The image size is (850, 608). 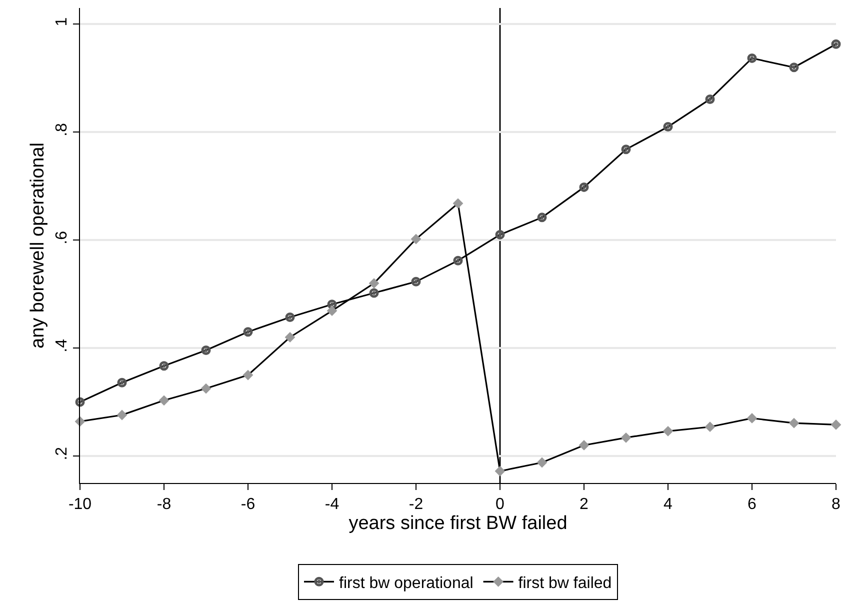 I want to click on x-tick-label: -8, so click(x=164, y=505).